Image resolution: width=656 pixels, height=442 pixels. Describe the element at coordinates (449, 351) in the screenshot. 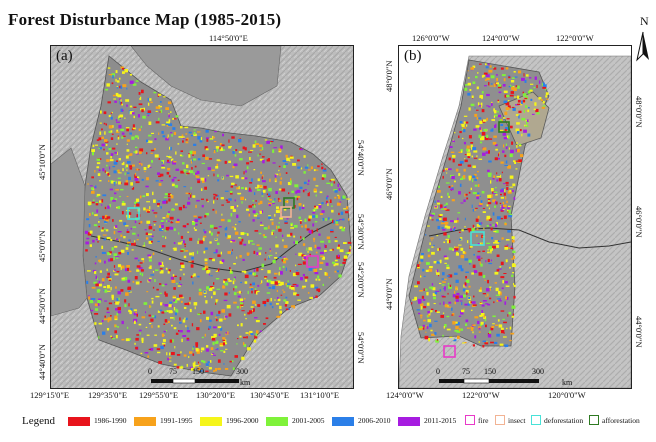

I see `fire-marker-b` at that location.